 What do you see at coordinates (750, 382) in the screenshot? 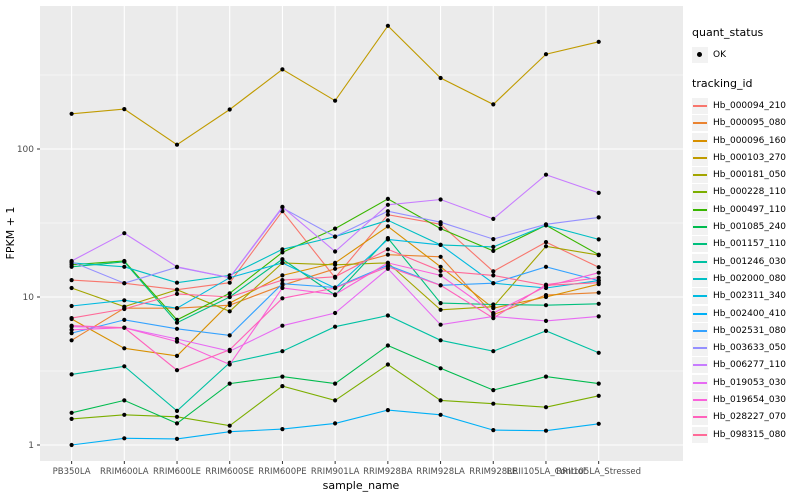
I see `legend-item-label: Hb_019053_030` at bounding box center [750, 382].